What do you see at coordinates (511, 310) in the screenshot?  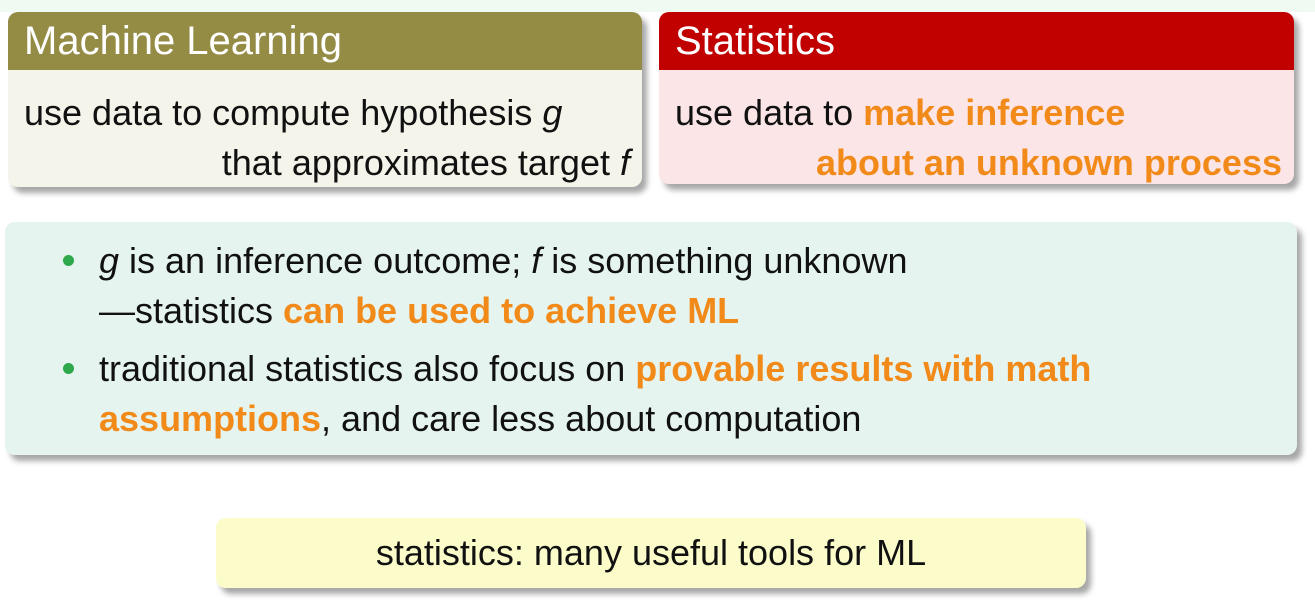 I see `bullet1-highlight: can be used to achieve ML` at bounding box center [511, 310].